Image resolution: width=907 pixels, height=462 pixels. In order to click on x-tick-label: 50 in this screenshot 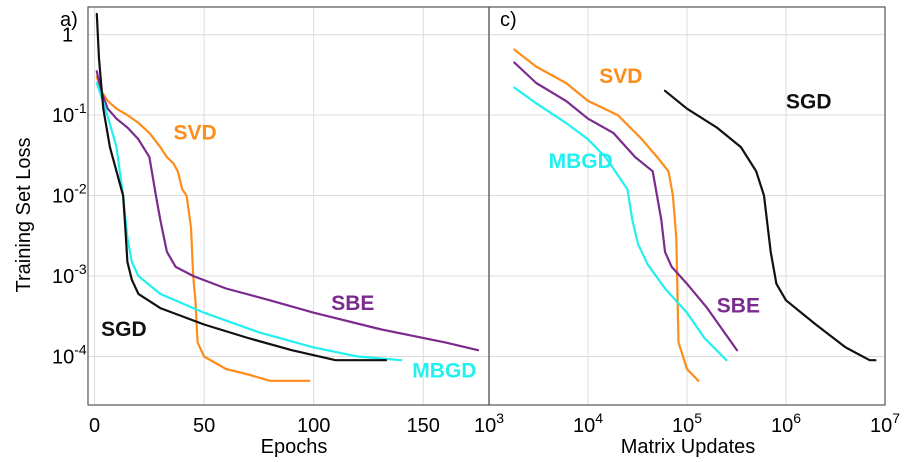, I will do `click(204, 426)`.